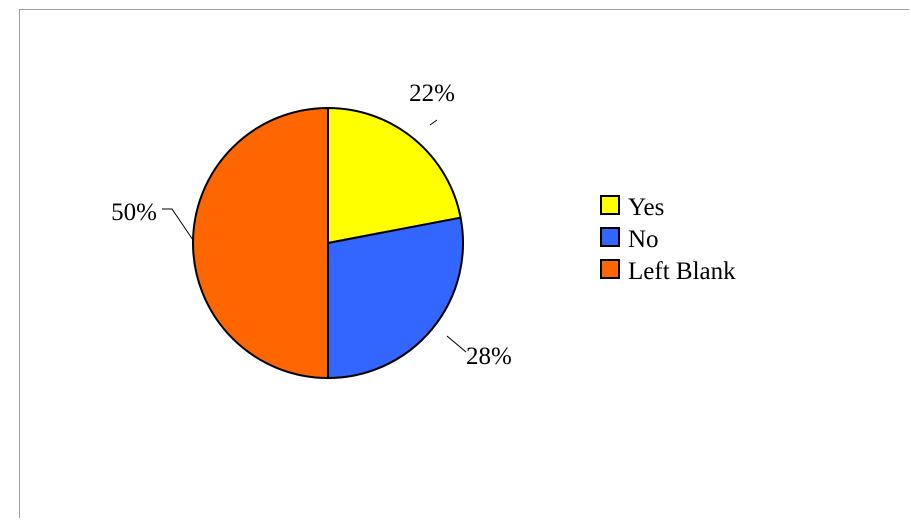  I want to click on legend-label-no: No, so click(643, 239).